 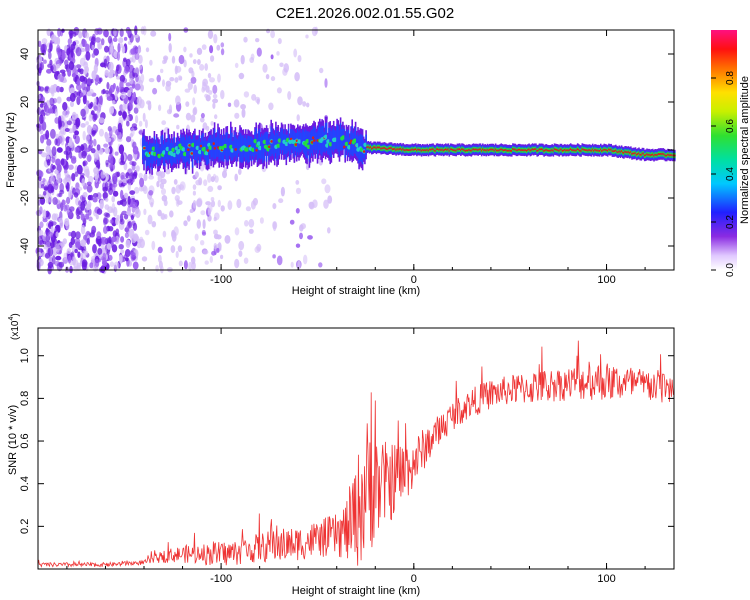 I want to click on snr-multiplier-text: (x10, so click(x=15, y=330).